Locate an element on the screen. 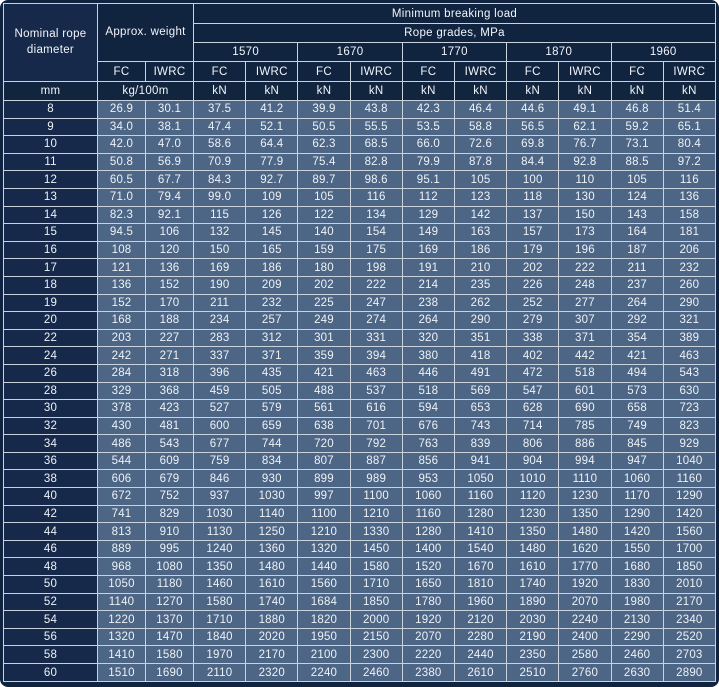  value-cell: 152 is located at coordinates (121, 303).